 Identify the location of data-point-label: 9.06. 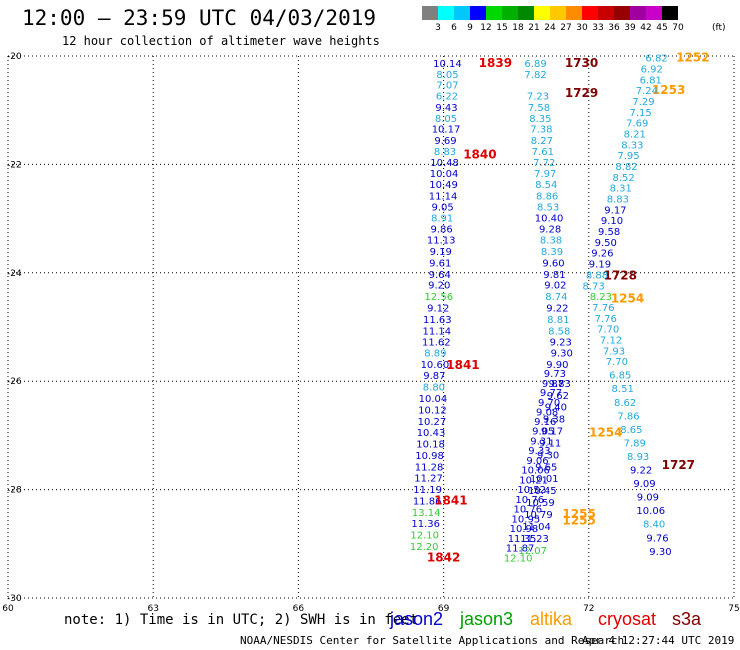
(537, 461).